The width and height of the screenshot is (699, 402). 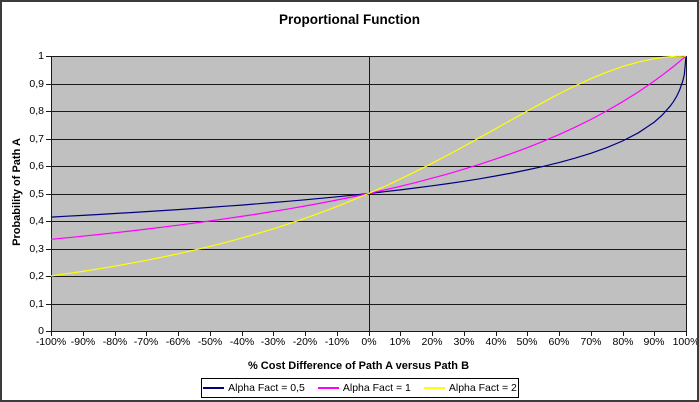 I want to click on legend-item-alpha-05: Alpha Fact = 0,5, so click(x=254, y=388).